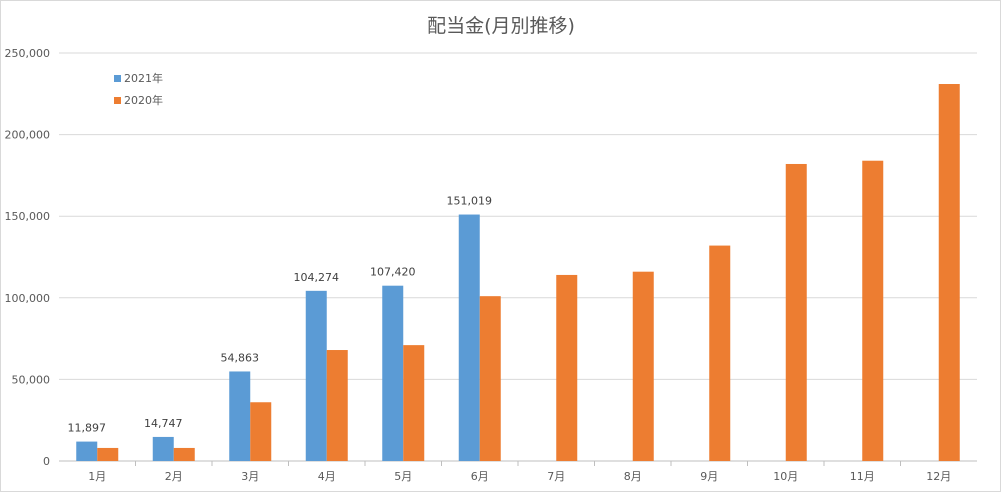 The height and width of the screenshot is (493, 1001). What do you see at coordinates (938, 476) in the screenshot?
I see `x-tick-label: 12月` at bounding box center [938, 476].